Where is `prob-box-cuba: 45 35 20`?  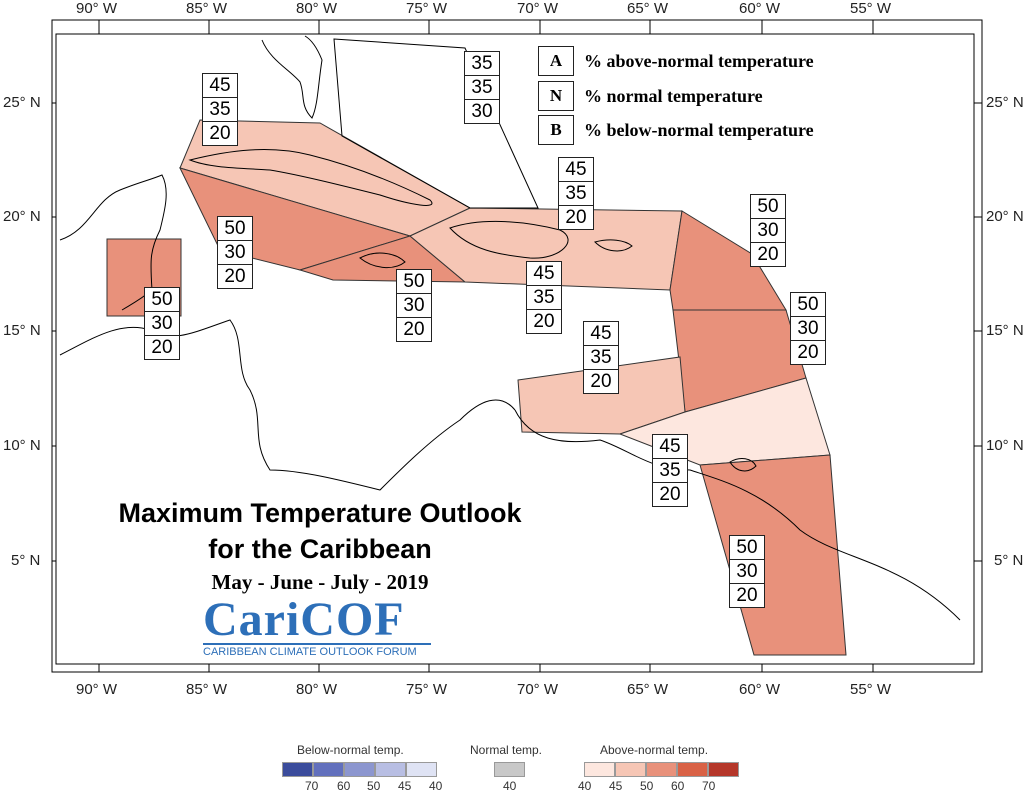
prob-box-cuba: 45 35 20 is located at coordinates (220, 109).